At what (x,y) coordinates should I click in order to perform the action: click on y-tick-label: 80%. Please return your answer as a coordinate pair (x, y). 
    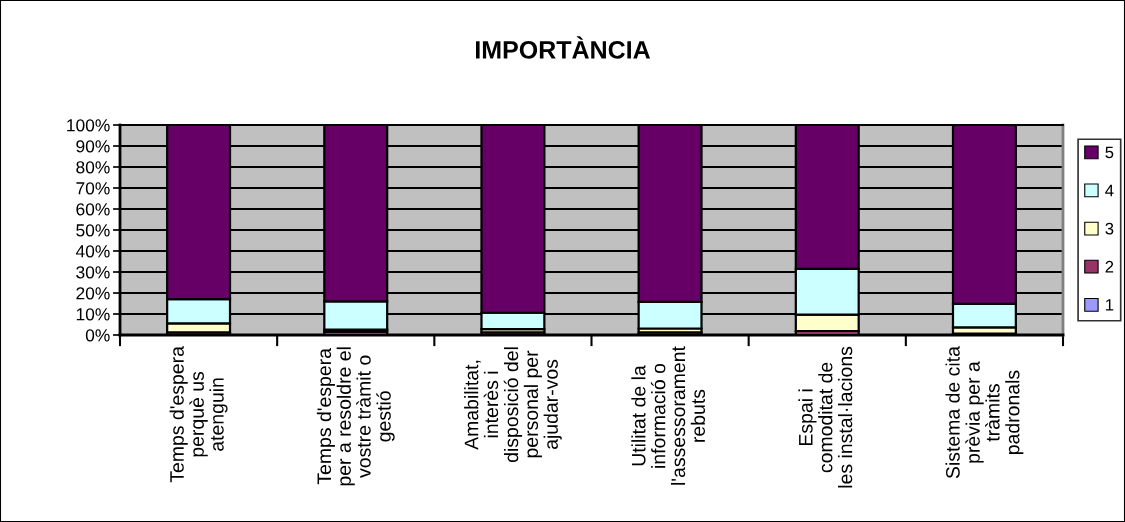
    Looking at the image, I should click on (93, 167).